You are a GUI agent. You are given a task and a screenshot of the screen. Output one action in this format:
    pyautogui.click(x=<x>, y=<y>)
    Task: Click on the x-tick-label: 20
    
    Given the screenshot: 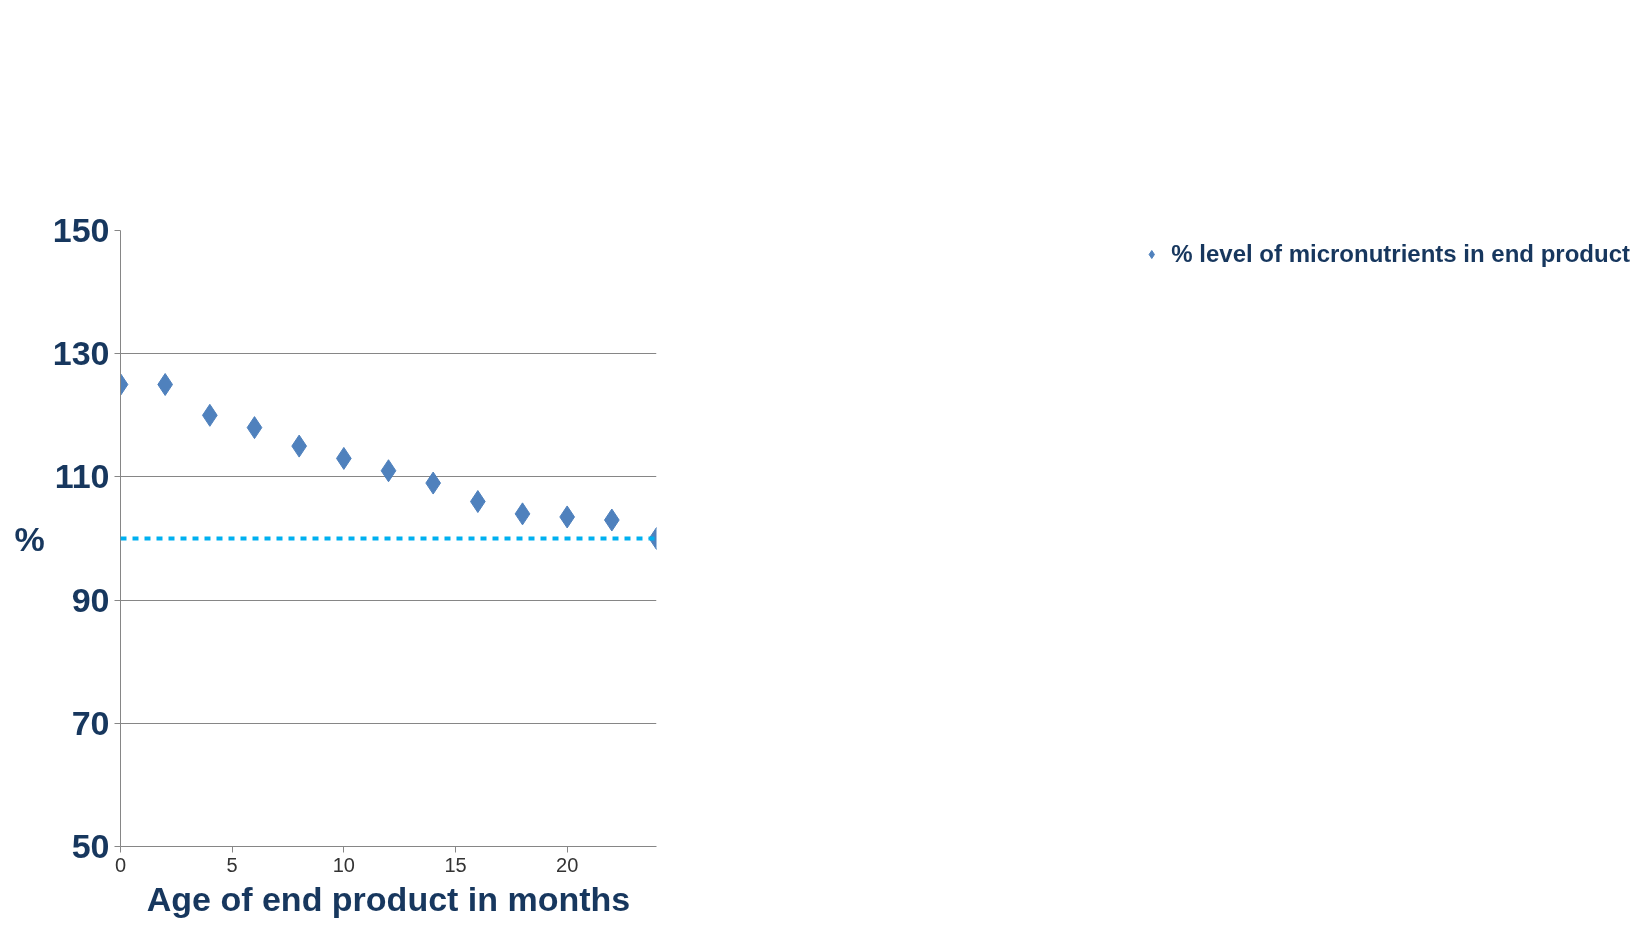 What is the action you would take?
    pyautogui.click(x=567, y=864)
    